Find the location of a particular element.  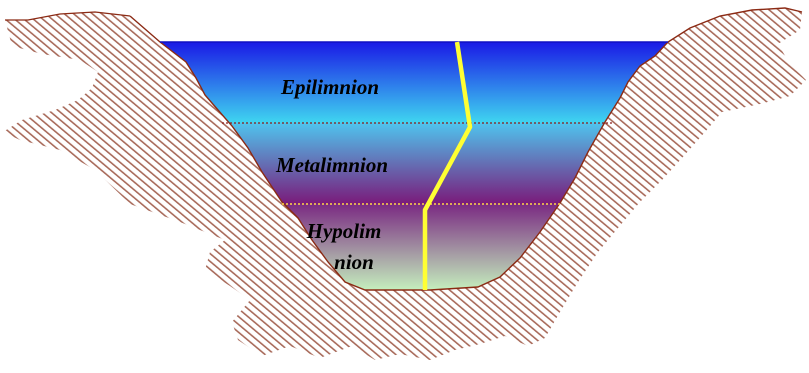

hypolimnion-label-line2: nion is located at coordinates (354, 262).